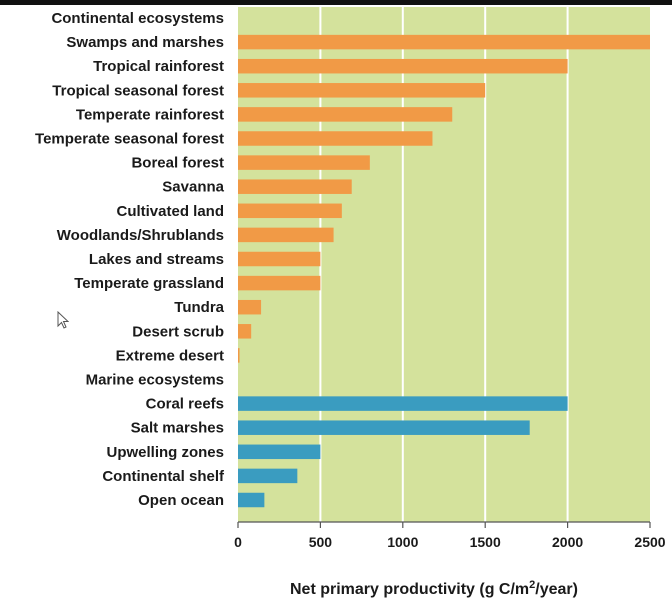 The height and width of the screenshot is (608, 672). Describe the element at coordinates (170, 355) in the screenshot. I see `category-label: Extreme desert` at that location.